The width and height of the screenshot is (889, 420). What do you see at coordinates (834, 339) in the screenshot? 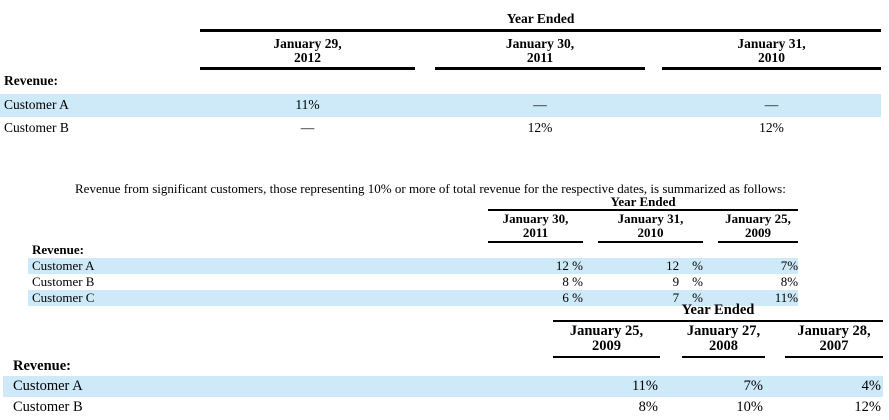
I see `col-header-jan-28-2007: January 28, 2007` at bounding box center [834, 339].